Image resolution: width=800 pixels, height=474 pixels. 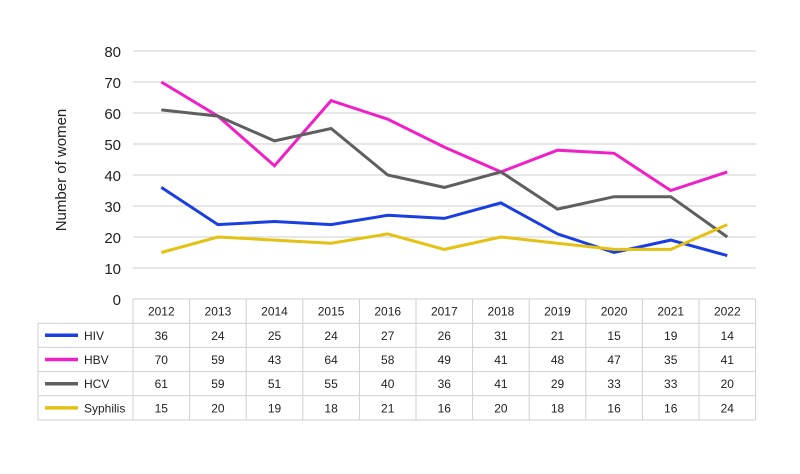 I want to click on x-tick-label: 2017, so click(x=444, y=312).